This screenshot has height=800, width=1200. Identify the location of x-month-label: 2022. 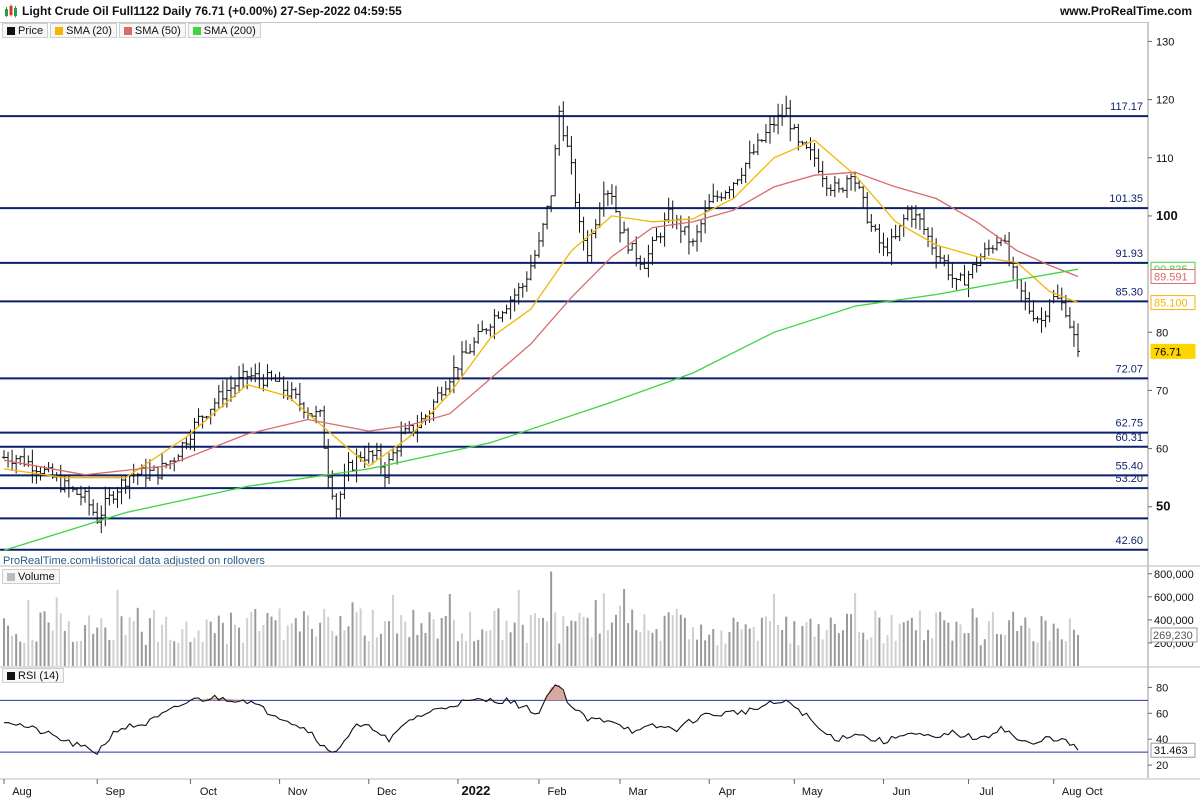
(475, 790).